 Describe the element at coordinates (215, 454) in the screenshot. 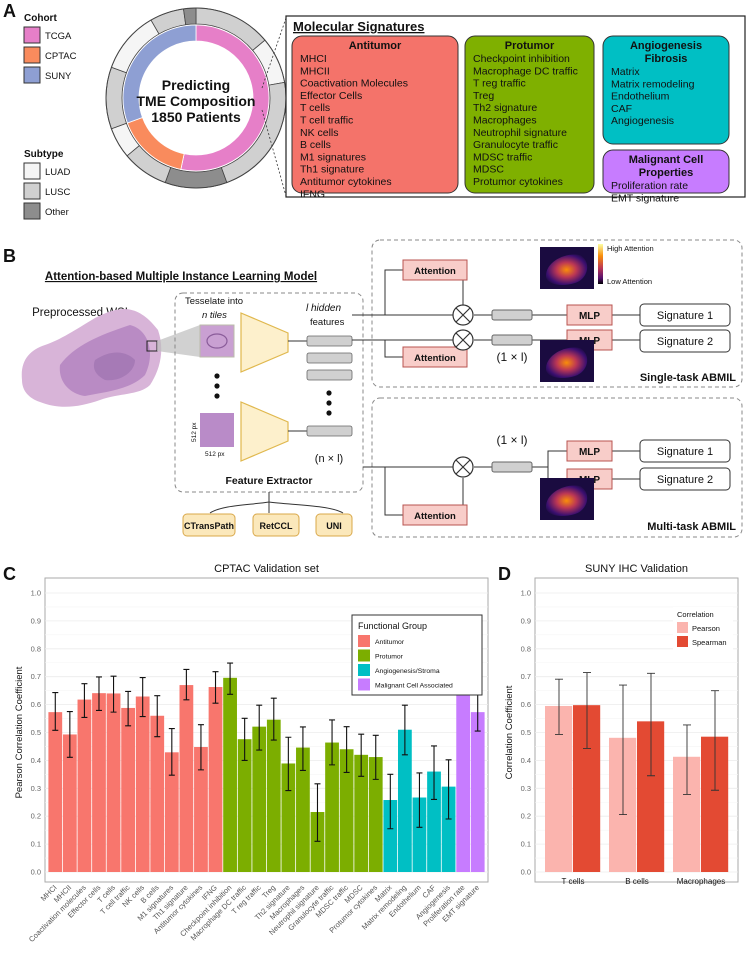

I see `tile-width-label: 512 px` at that location.